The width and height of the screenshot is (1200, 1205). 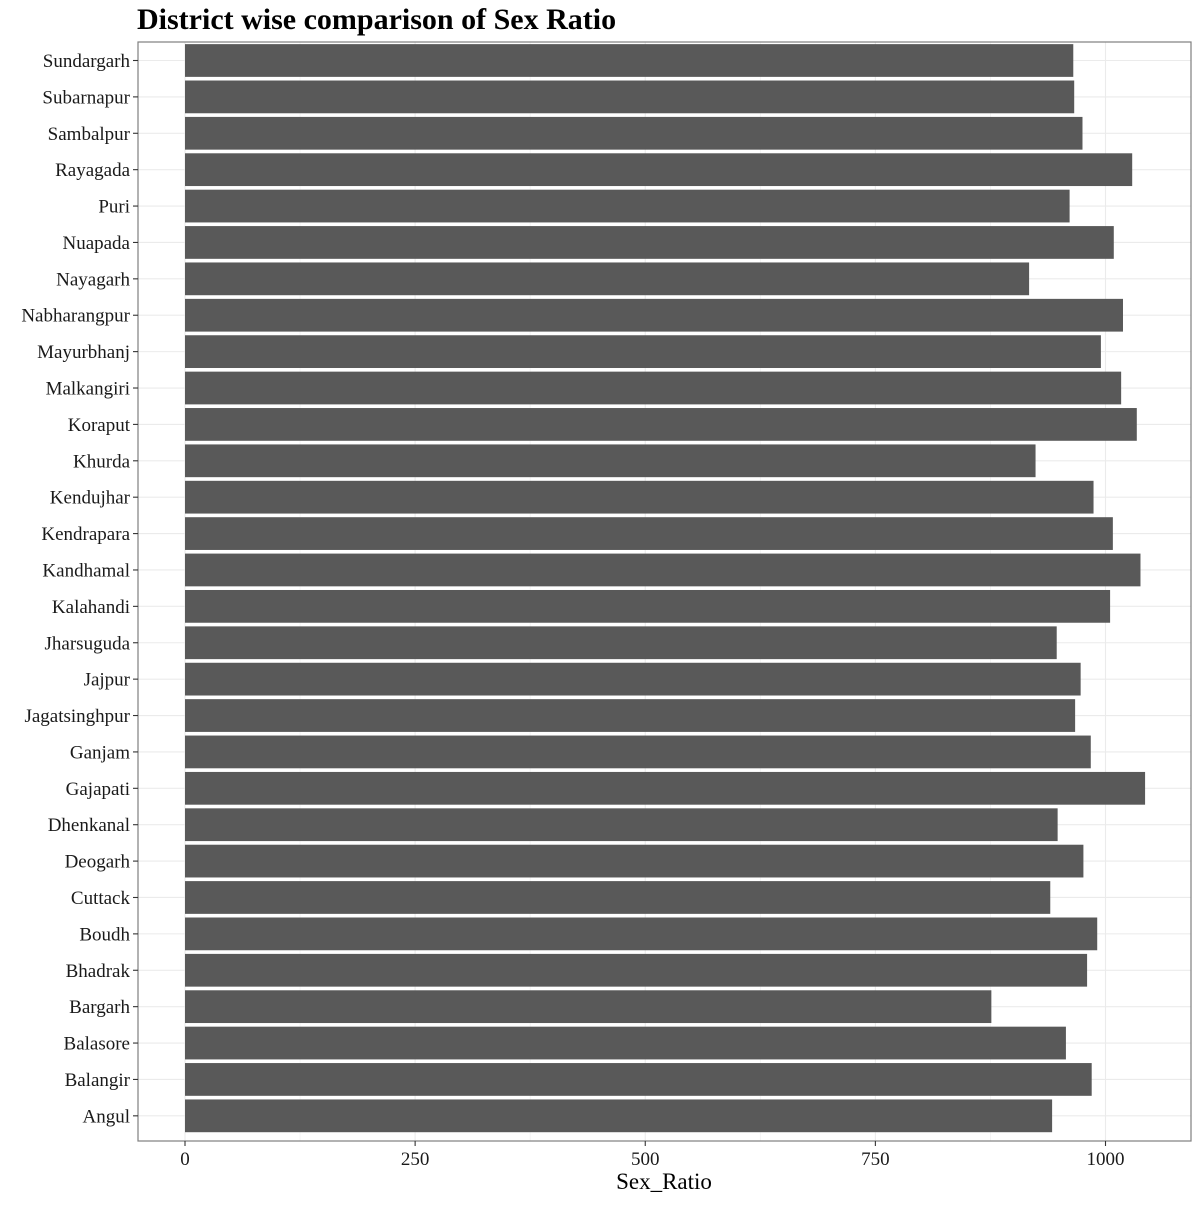 I want to click on y-tick-label: Bhadrak, so click(x=98, y=971).